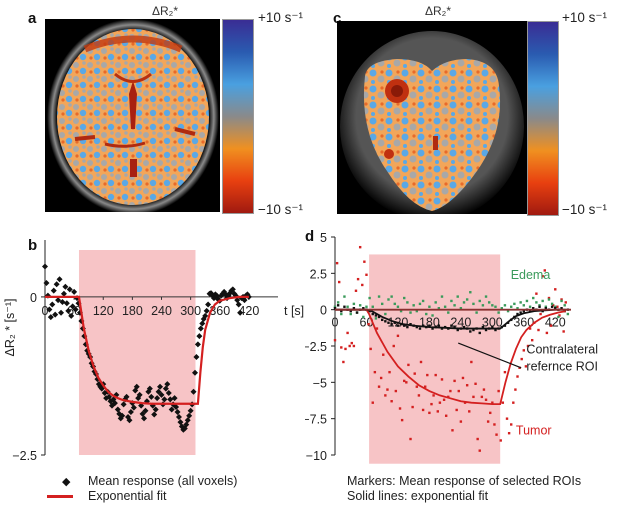  What do you see at coordinates (435, 143) in the screenshot?
I see `panel-c-vessel` at bounding box center [435, 143].